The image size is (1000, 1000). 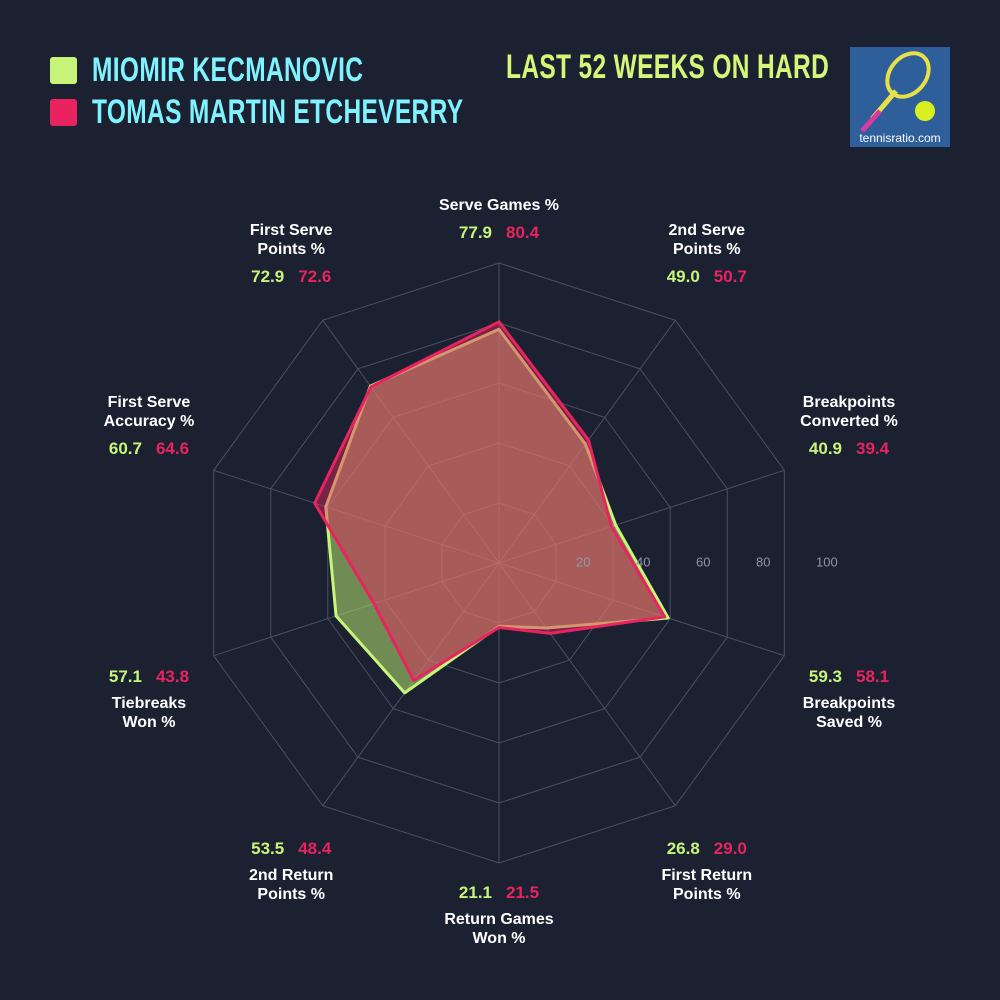 What do you see at coordinates (668, 67) in the screenshot?
I see `chart-title: LAST 52 WEEKS ON HARD` at bounding box center [668, 67].